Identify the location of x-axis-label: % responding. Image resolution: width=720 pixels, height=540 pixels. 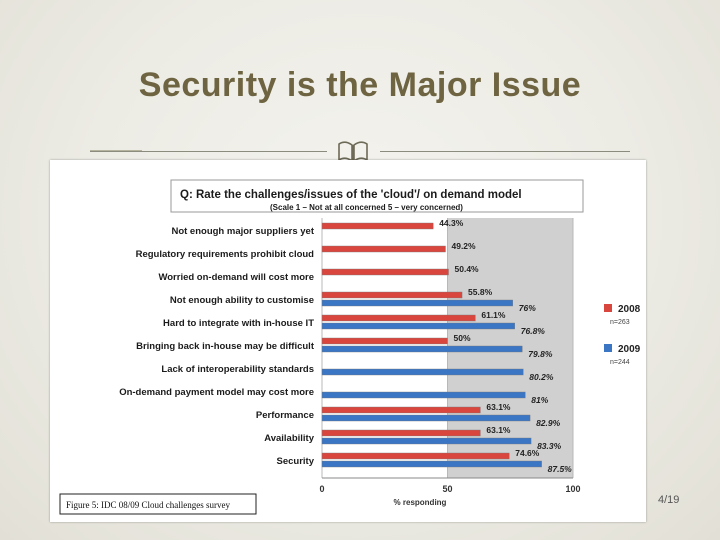
(420, 502).